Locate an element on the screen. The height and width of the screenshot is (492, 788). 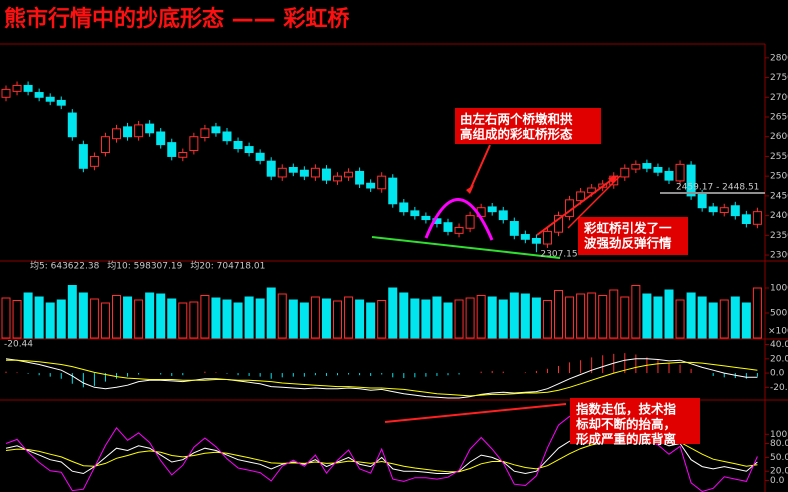
trend-line is located at coordinates (466, 247).